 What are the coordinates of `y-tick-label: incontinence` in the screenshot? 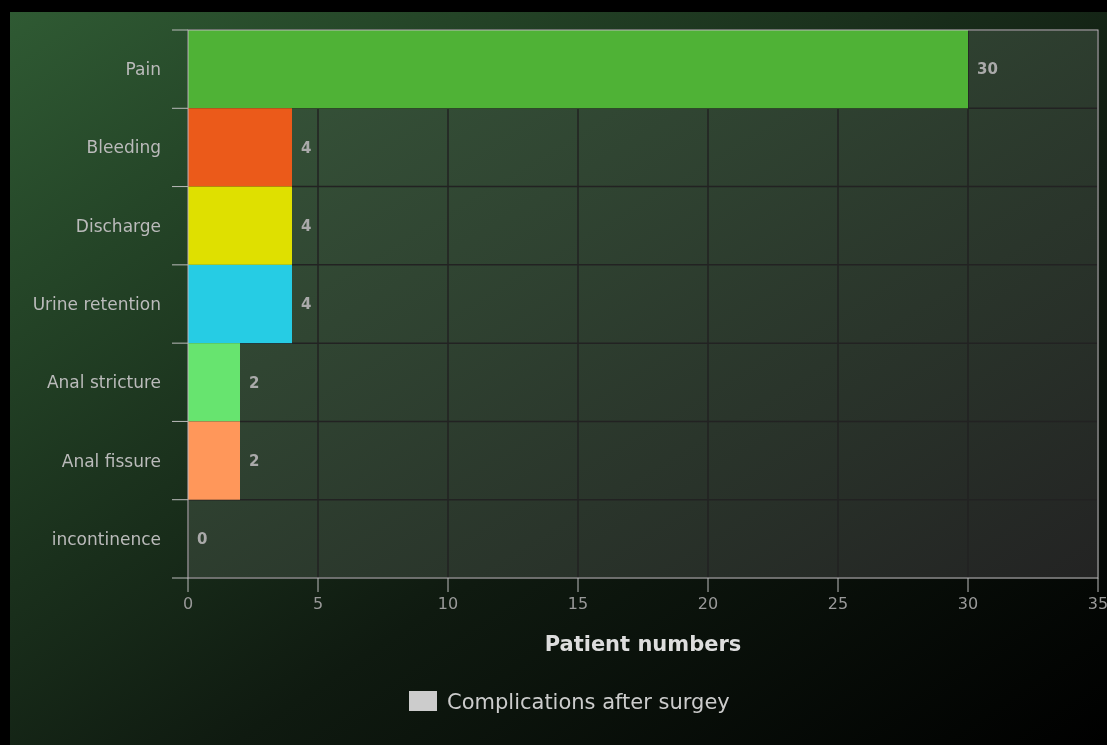 It's located at (106, 538).